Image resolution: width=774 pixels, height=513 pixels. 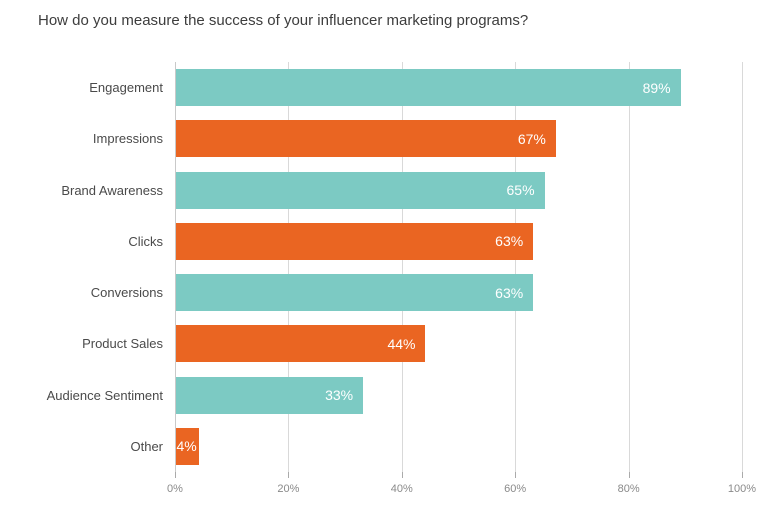 What do you see at coordinates (428, 88) in the screenshot?
I see `bar: 89%` at bounding box center [428, 88].